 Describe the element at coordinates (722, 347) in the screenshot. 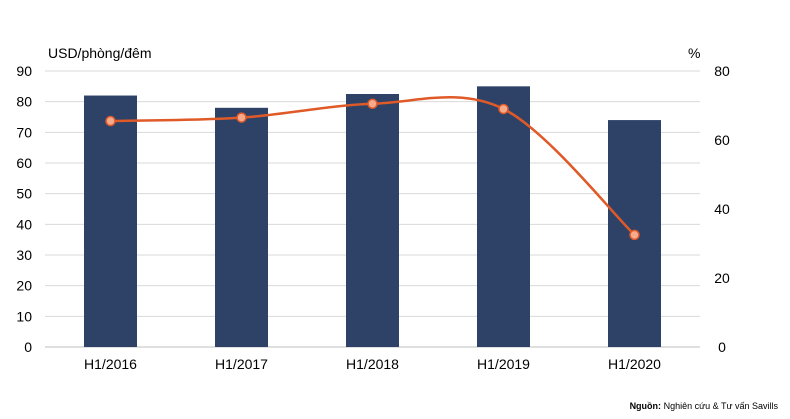

I see `right-tick-label: 0` at that location.